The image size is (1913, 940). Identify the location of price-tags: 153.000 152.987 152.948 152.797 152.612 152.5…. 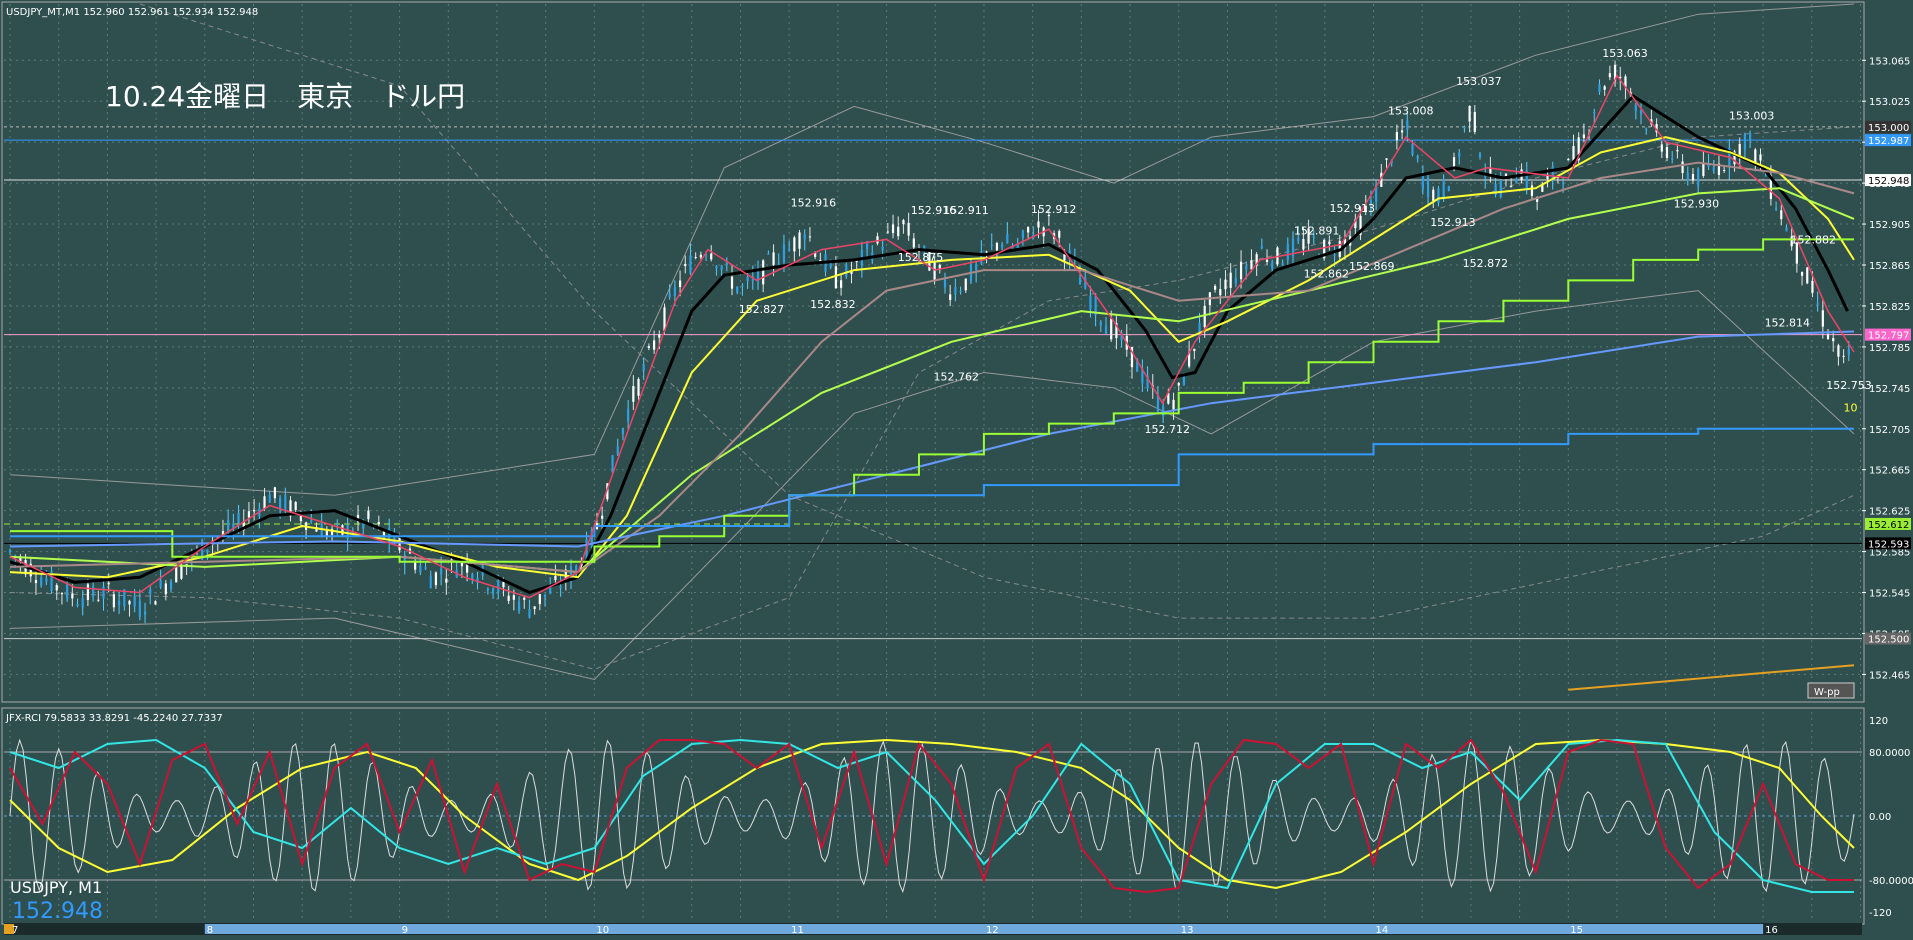
(1888, 383).